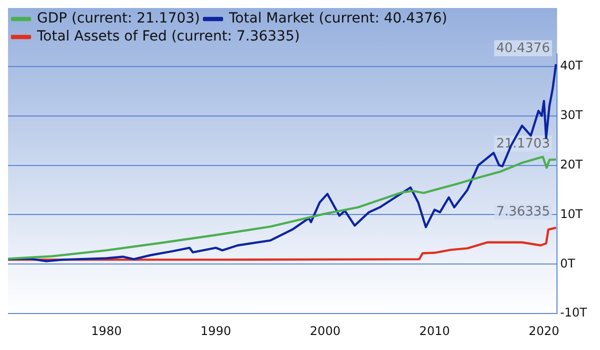  What do you see at coordinates (325, 331) in the screenshot?
I see `x-tick-label: 2000` at bounding box center [325, 331].